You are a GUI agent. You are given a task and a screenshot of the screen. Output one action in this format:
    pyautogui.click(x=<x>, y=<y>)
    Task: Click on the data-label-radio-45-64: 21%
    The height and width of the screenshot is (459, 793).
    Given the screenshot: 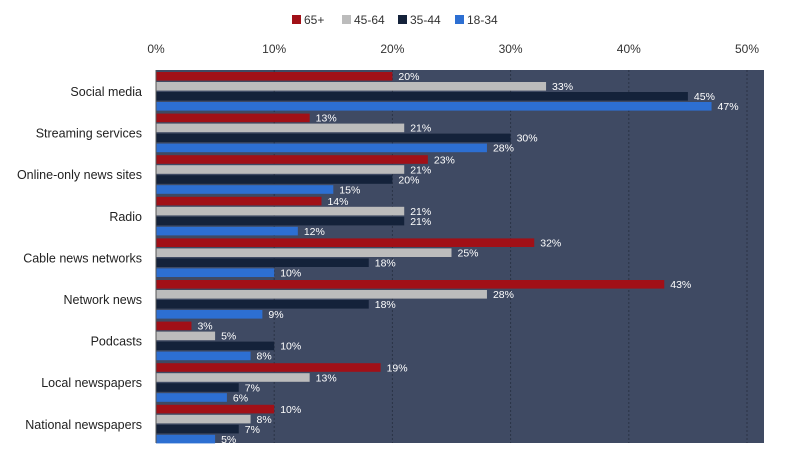 What is the action you would take?
    pyautogui.click(x=420, y=212)
    